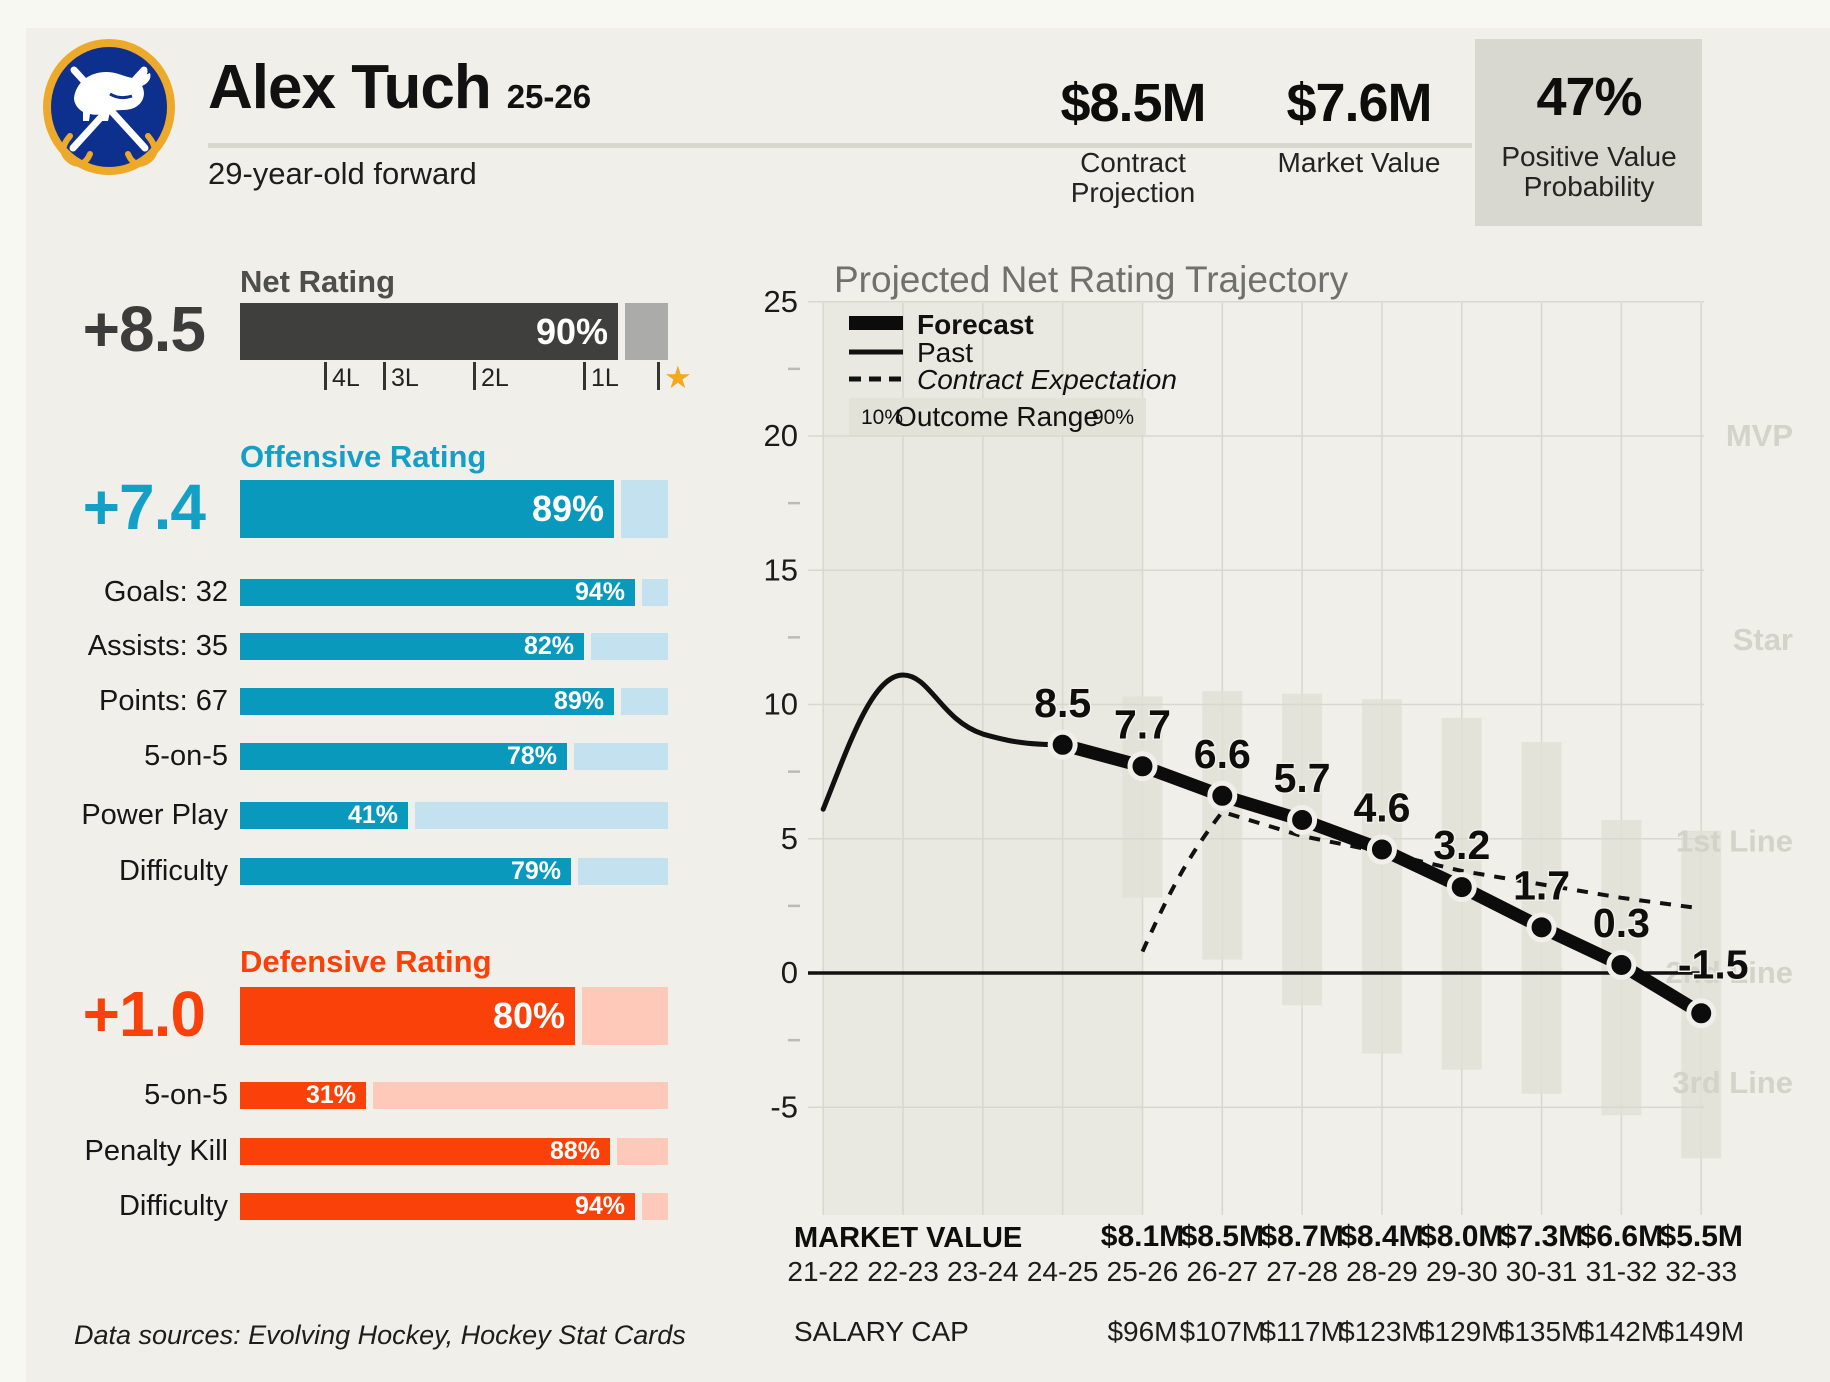 The width and height of the screenshot is (1830, 1382). Describe the element at coordinates (317, 281) in the screenshot. I see `net-rating-title: Net Rating` at that location.